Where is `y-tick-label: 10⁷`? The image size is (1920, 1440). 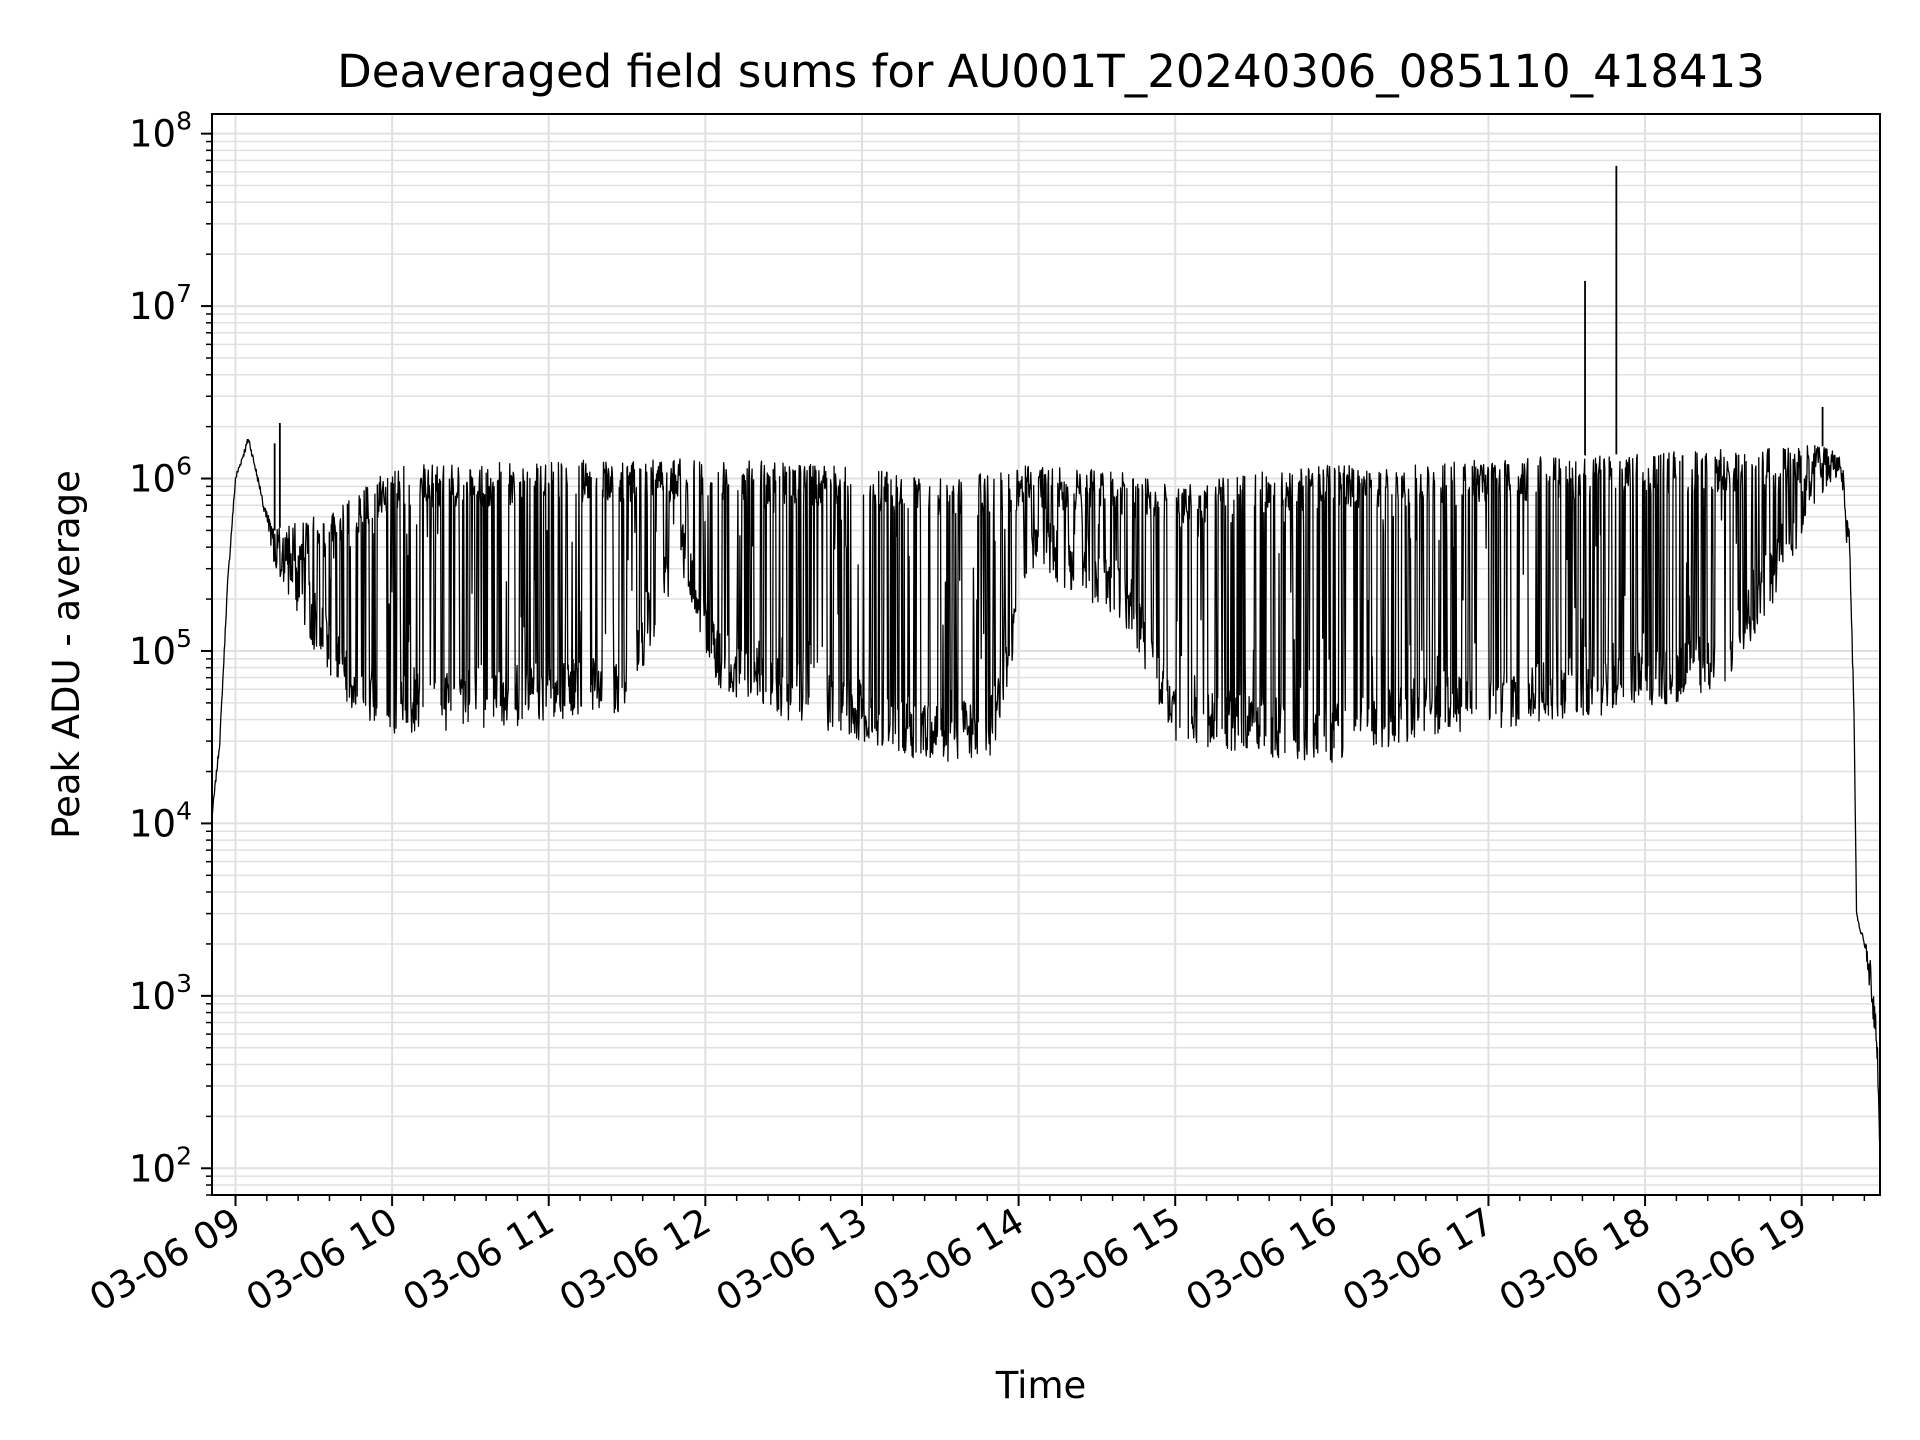
y-tick-label: 10⁷ is located at coordinates (160, 303).